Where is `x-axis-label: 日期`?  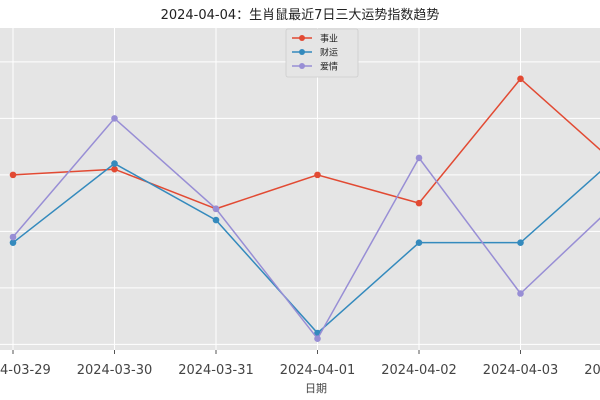 x-axis-label: 日期 is located at coordinates (316, 388).